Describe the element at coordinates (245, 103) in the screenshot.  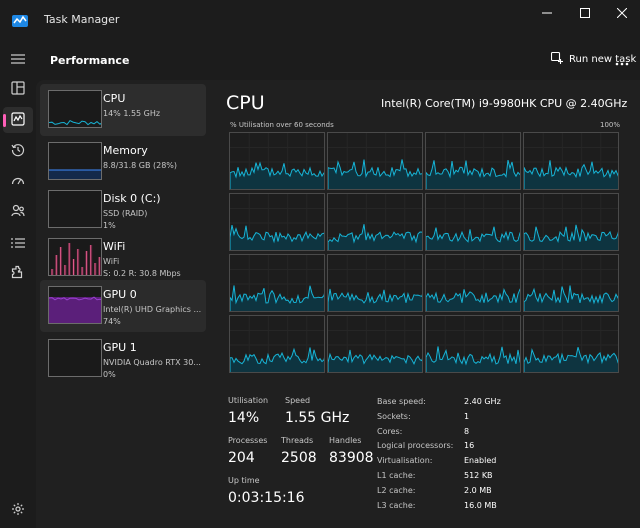
I see `cpu-heading: CPU` at that location.